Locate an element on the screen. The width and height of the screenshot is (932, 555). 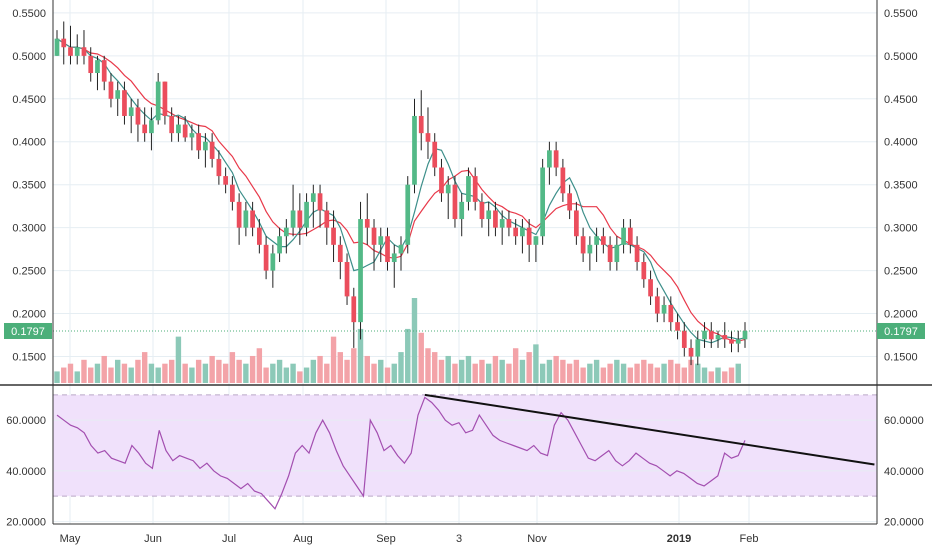
x-tick-label: 3 is located at coordinates (459, 539).